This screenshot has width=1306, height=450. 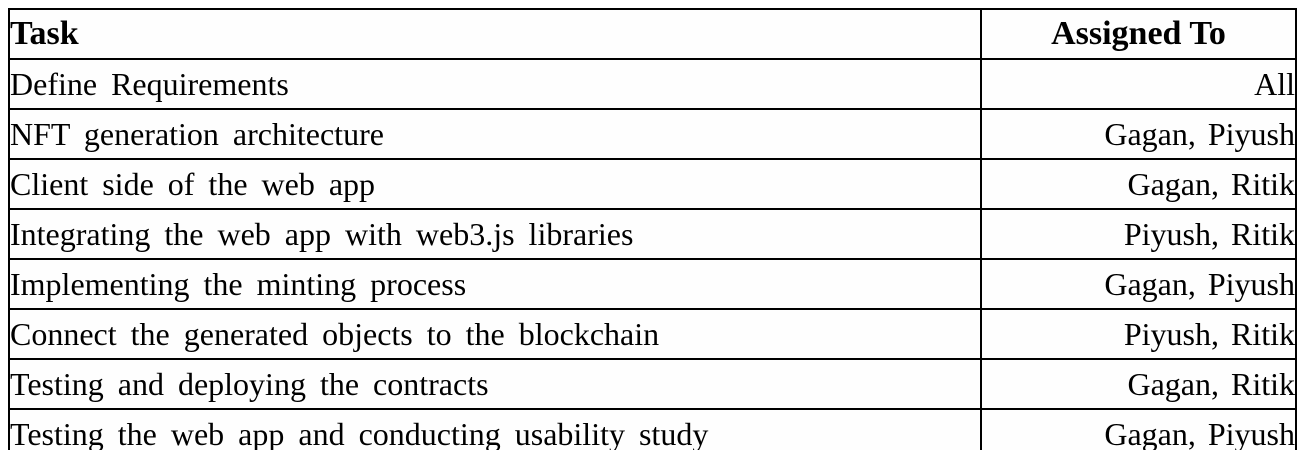 What do you see at coordinates (495, 34) in the screenshot?
I see `column-header-task: Task` at bounding box center [495, 34].